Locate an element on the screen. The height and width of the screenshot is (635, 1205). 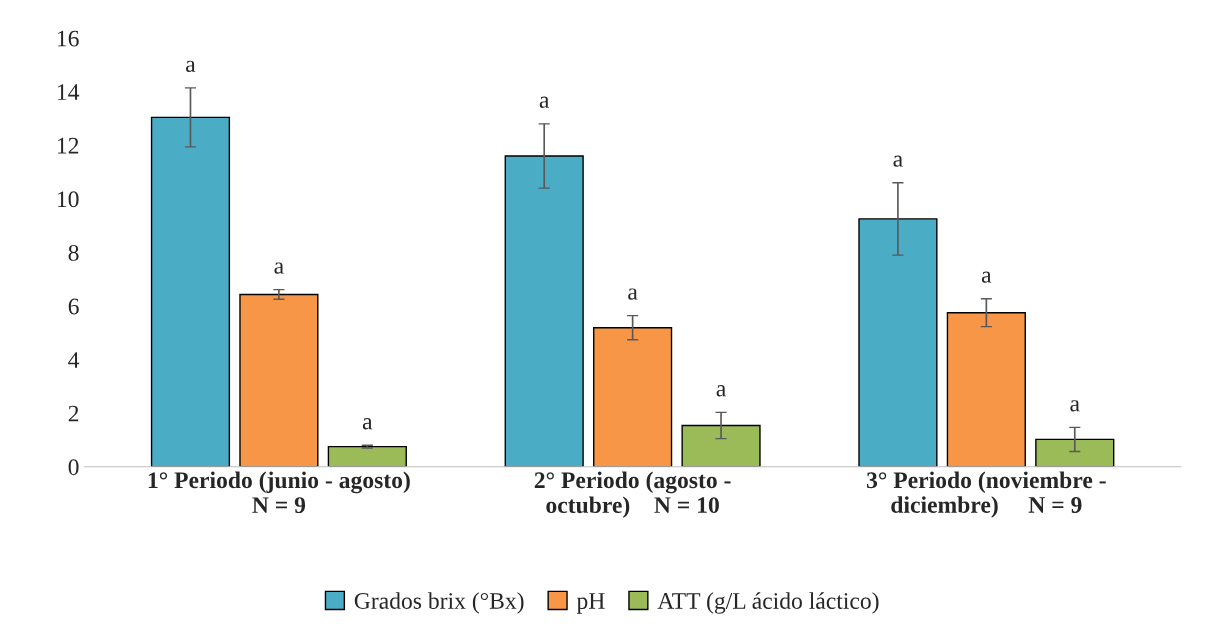
y-tick-label: 14 is located at coordinates (68, 92).